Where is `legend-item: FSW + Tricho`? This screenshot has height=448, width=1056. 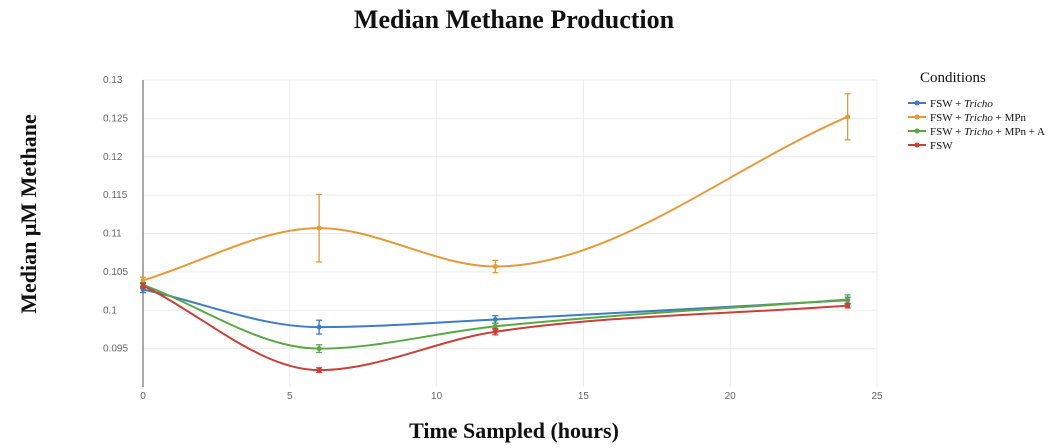
legend-item: FSW + Tricho is located at coordinates (950, 104).